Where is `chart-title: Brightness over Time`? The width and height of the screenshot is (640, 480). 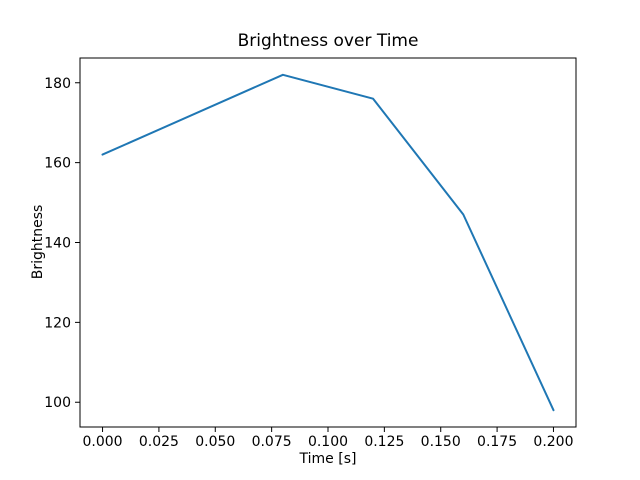
chart-title: Brightness over Time is located at coordinates (328, 41).